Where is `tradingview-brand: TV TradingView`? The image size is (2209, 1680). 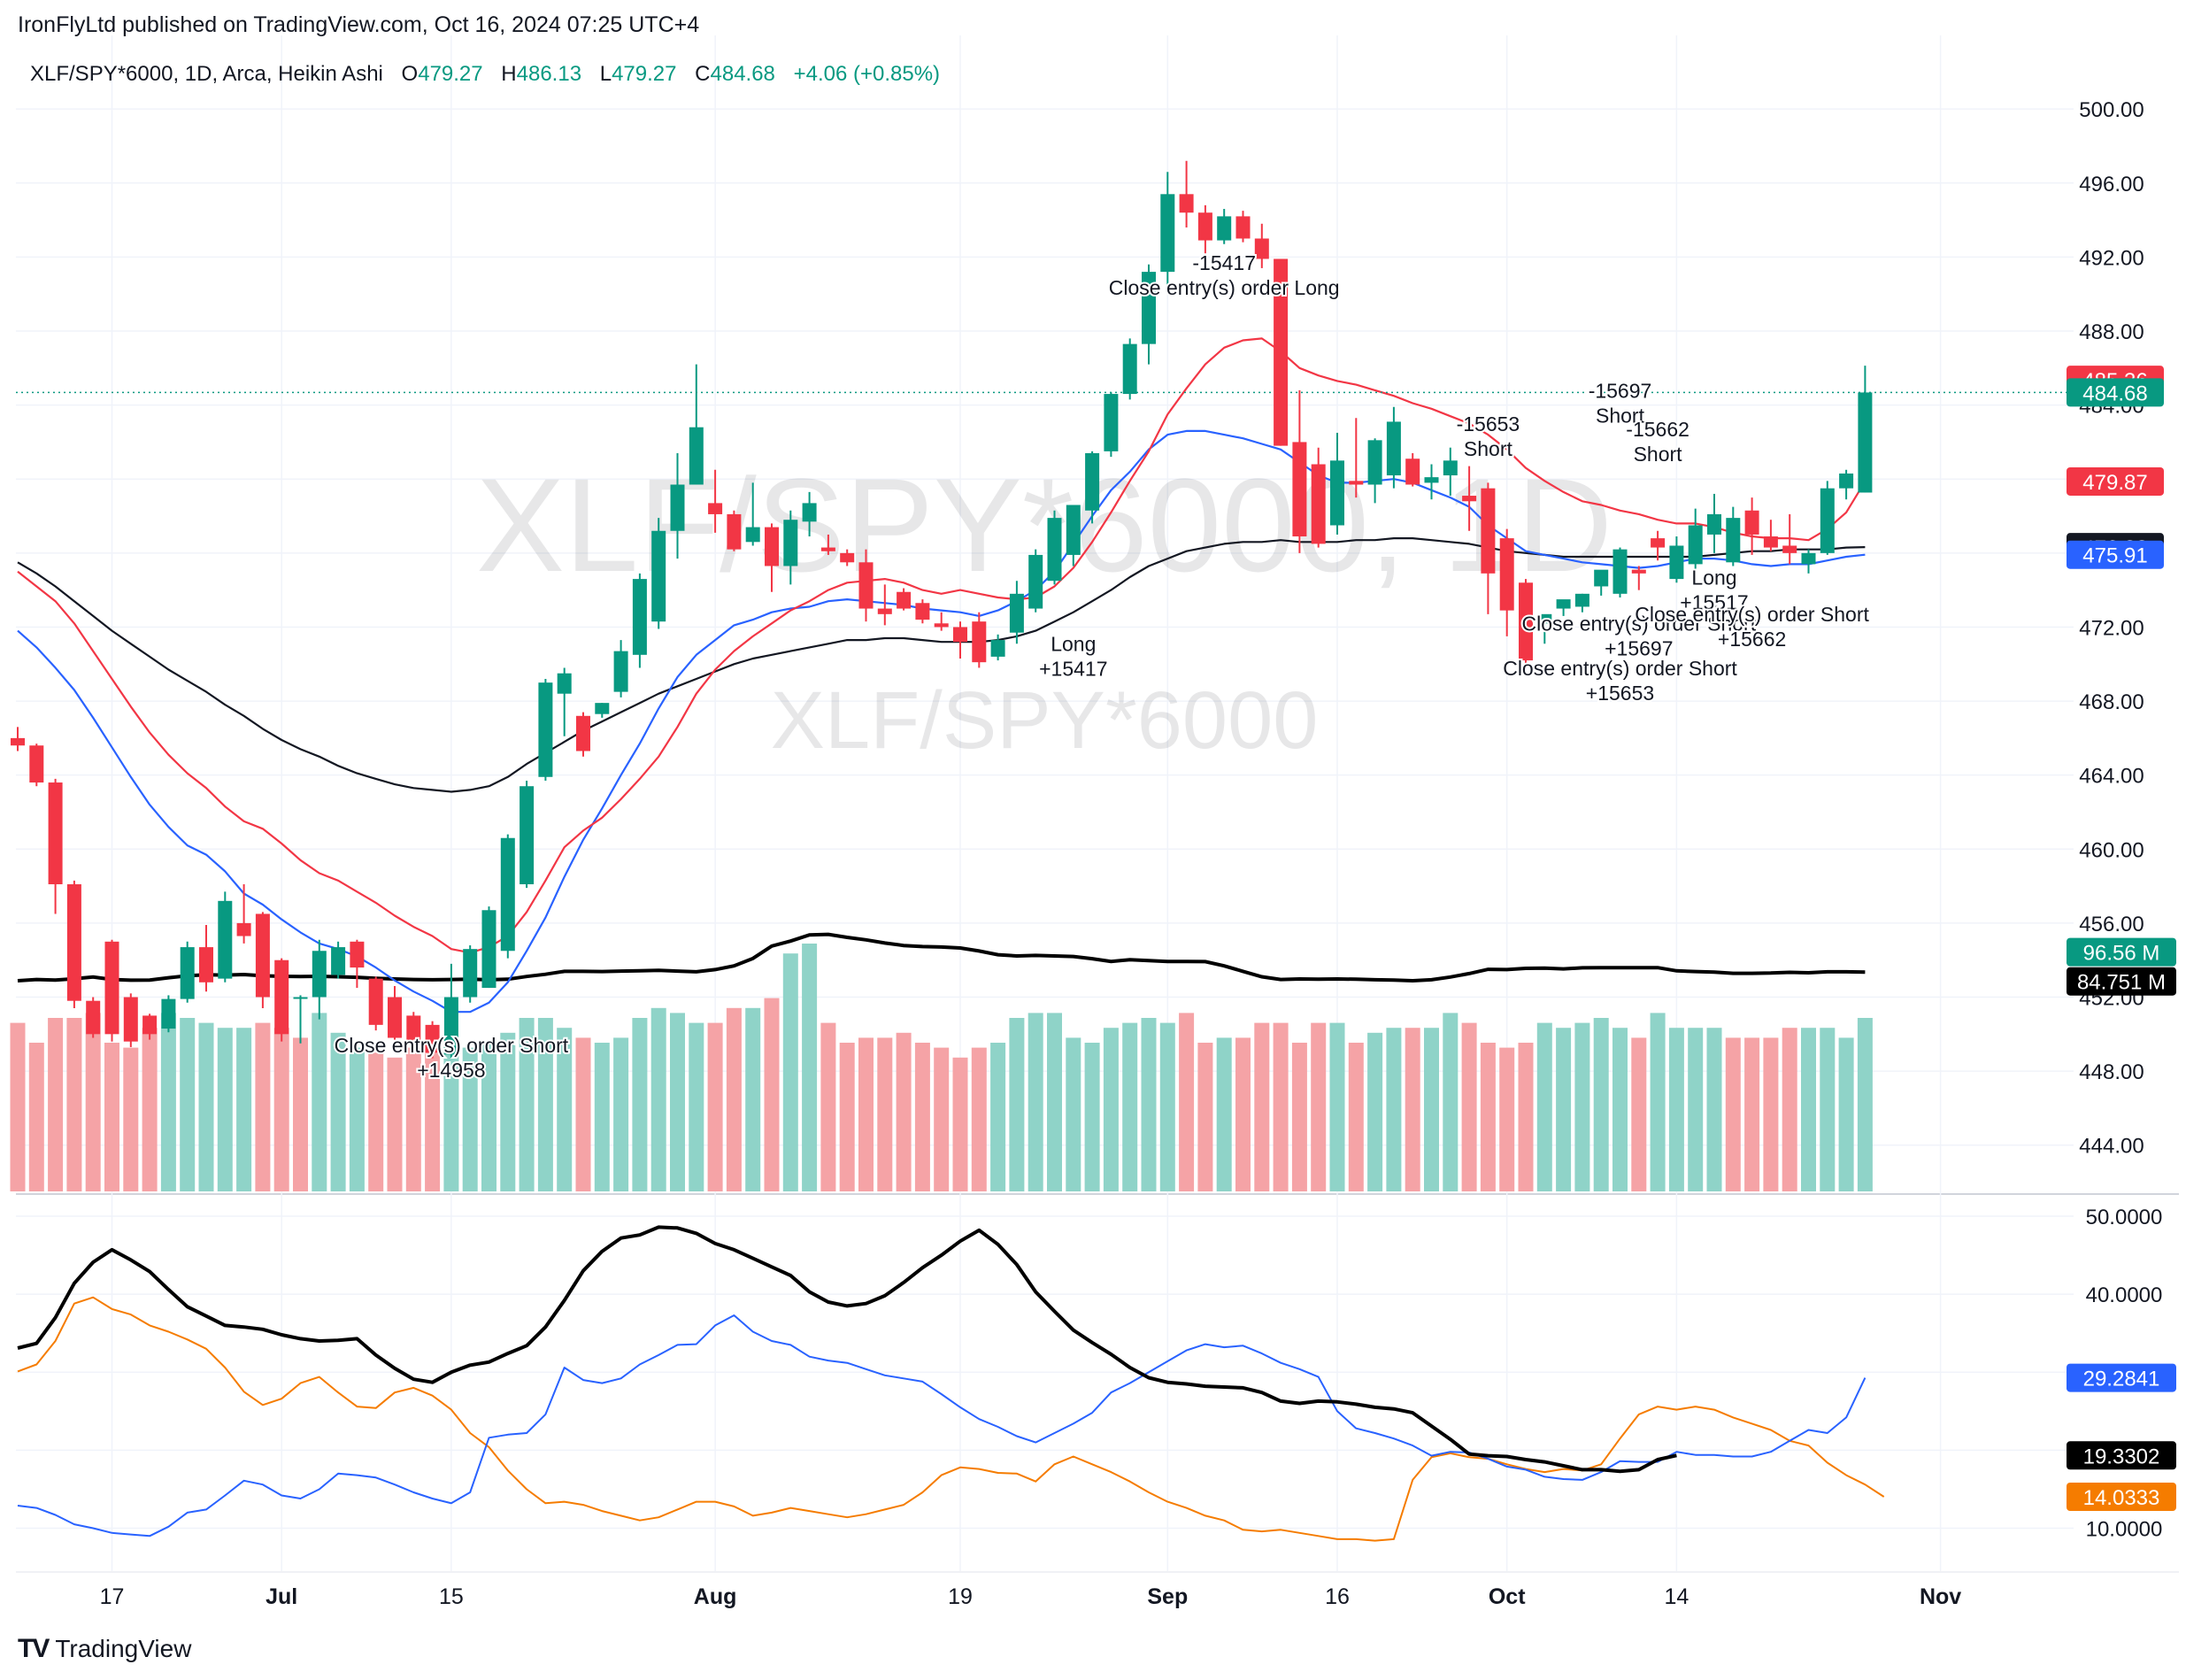 tradingview-brand: TV TradingView is located at coordinates (104, 1649).